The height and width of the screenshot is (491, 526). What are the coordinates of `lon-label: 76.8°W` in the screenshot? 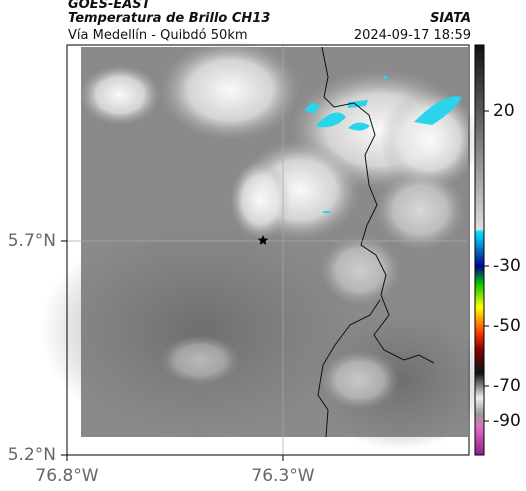 It's located at (66, 476).